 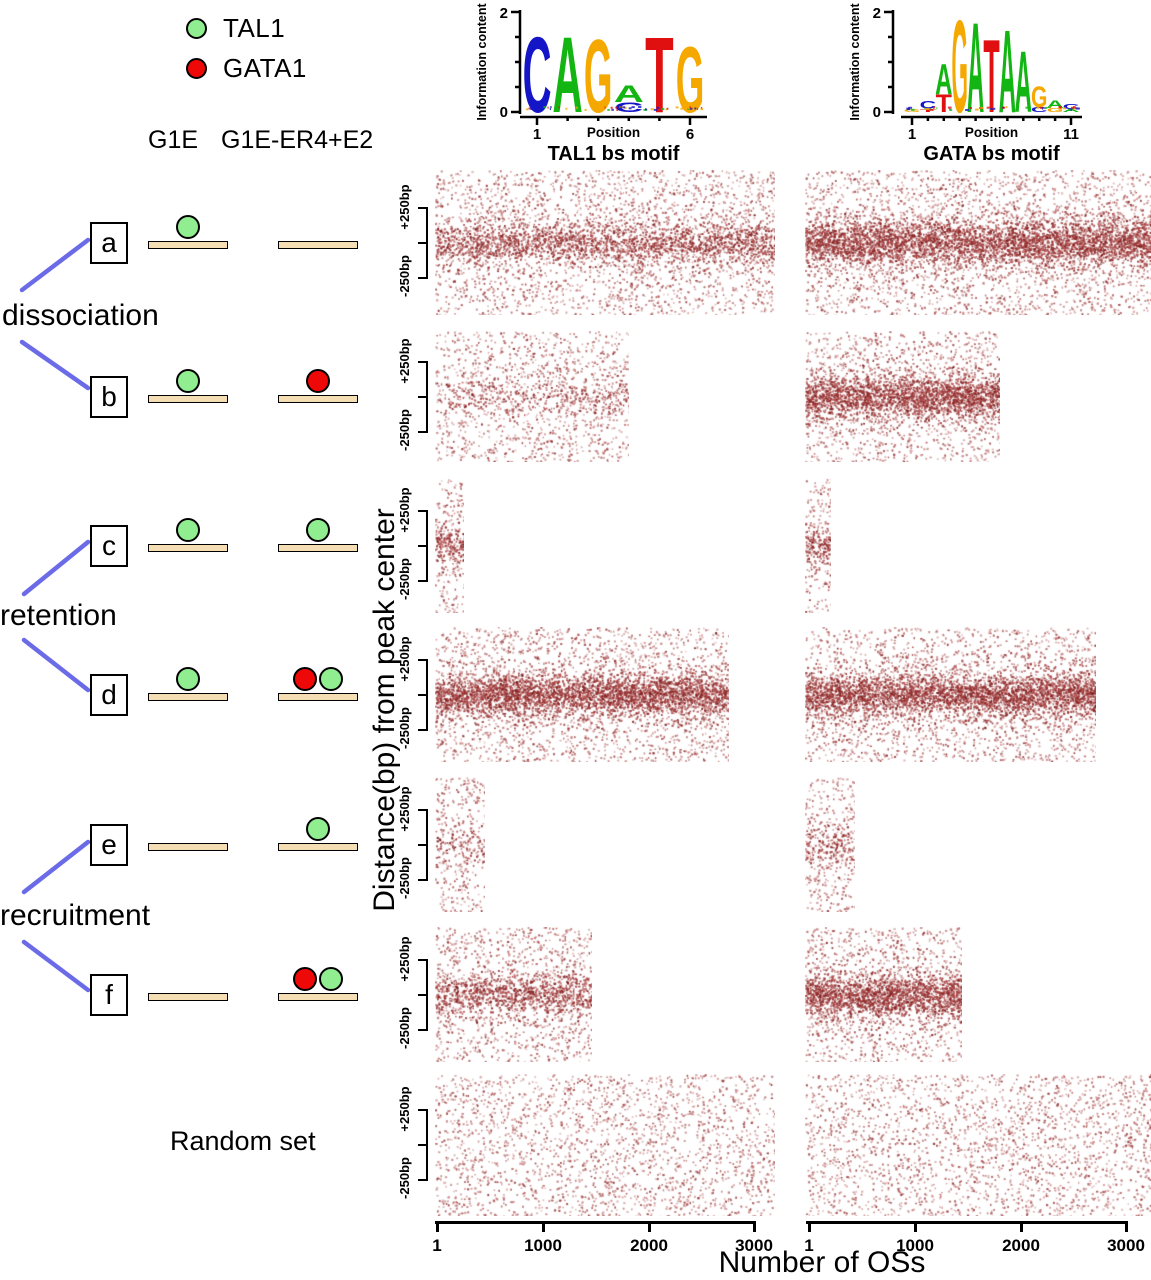 What do you see at coordinates (265, 68) in the screenshot?
I see `legend-label-gata1: GATA1` at bounding box center [265, 68].